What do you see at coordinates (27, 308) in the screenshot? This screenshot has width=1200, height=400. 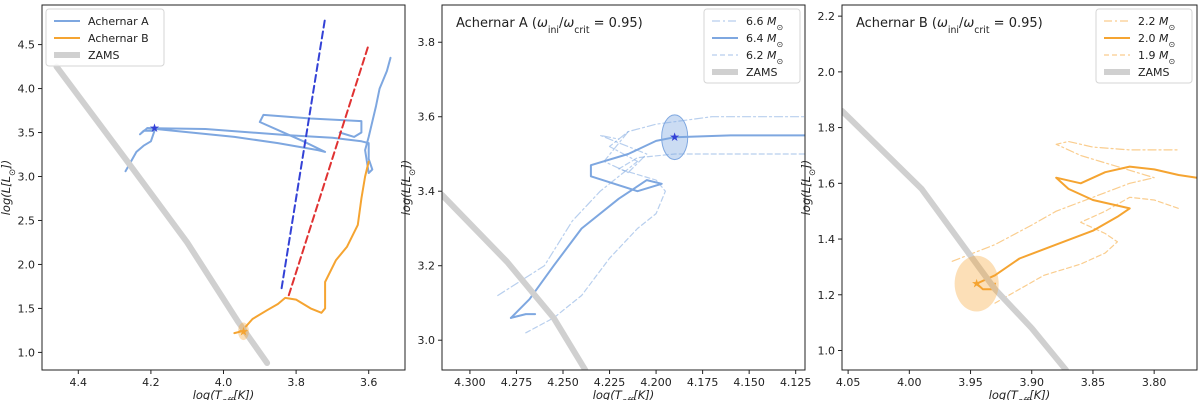 I see `y-tick-label: 1.5` at bounding box center [27, 308].